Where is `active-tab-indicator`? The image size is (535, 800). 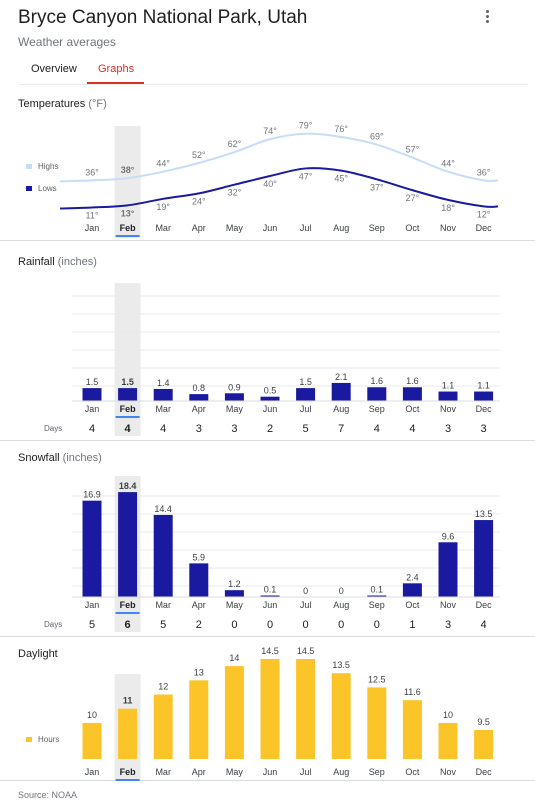 active-tab-indicator is located at coordinates (115, 83).